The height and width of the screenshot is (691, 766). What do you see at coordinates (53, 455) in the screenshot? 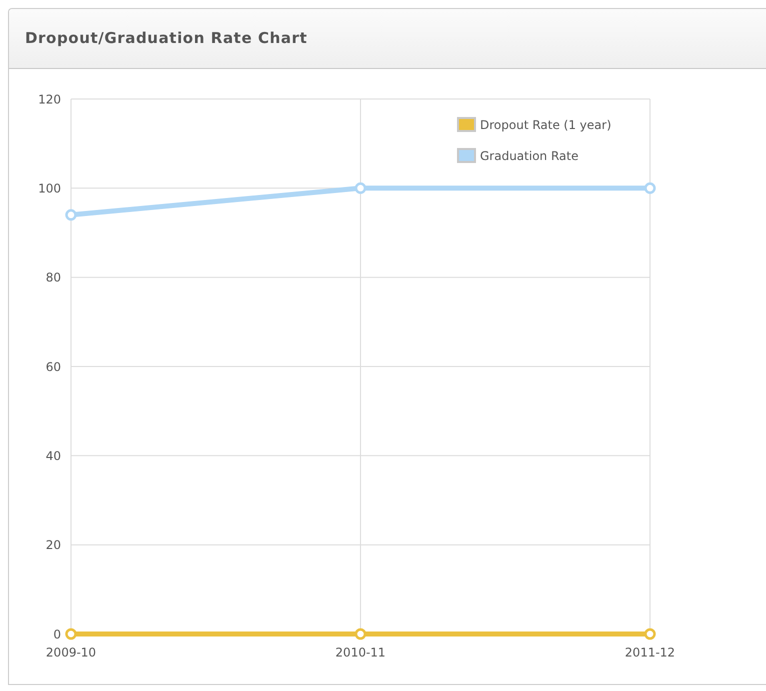
I see `y-tick-label: 40` at bounding box center [53, 455].